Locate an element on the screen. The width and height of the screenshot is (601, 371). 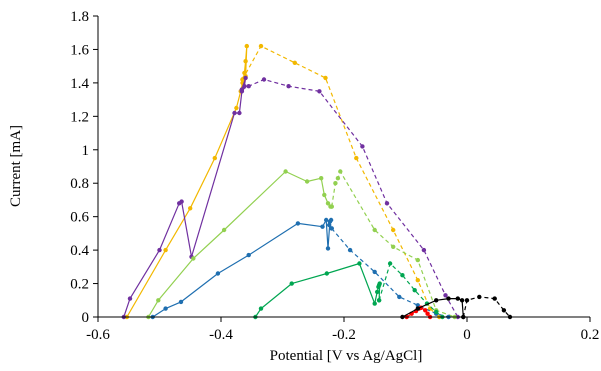
x-tick-label: -0.4 is located at coordinates (221, 335).